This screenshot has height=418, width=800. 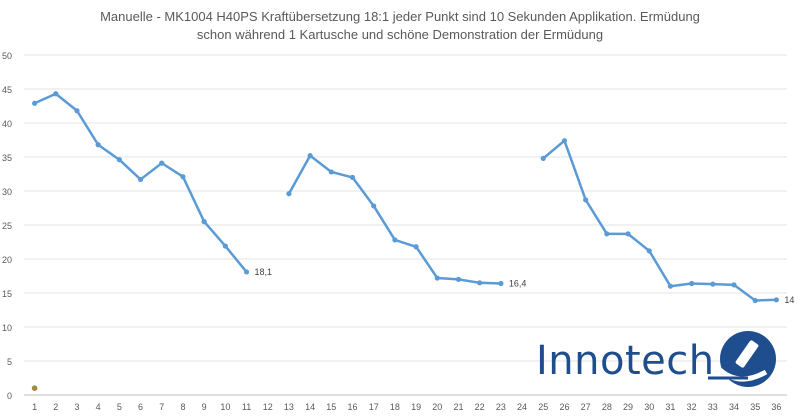 I want to click on x-tick-label: 23, so click(x=501, y=407).